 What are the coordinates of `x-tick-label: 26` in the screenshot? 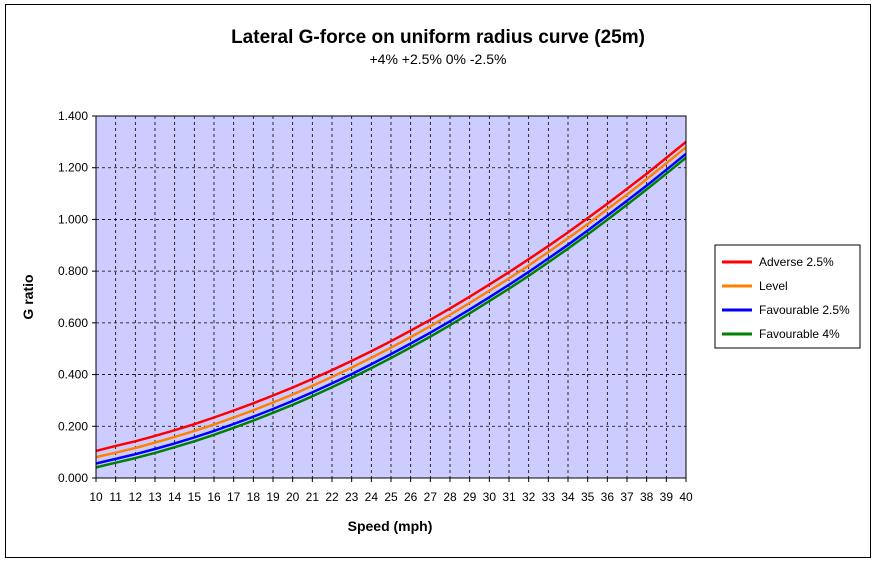 It's located at (411, 497).